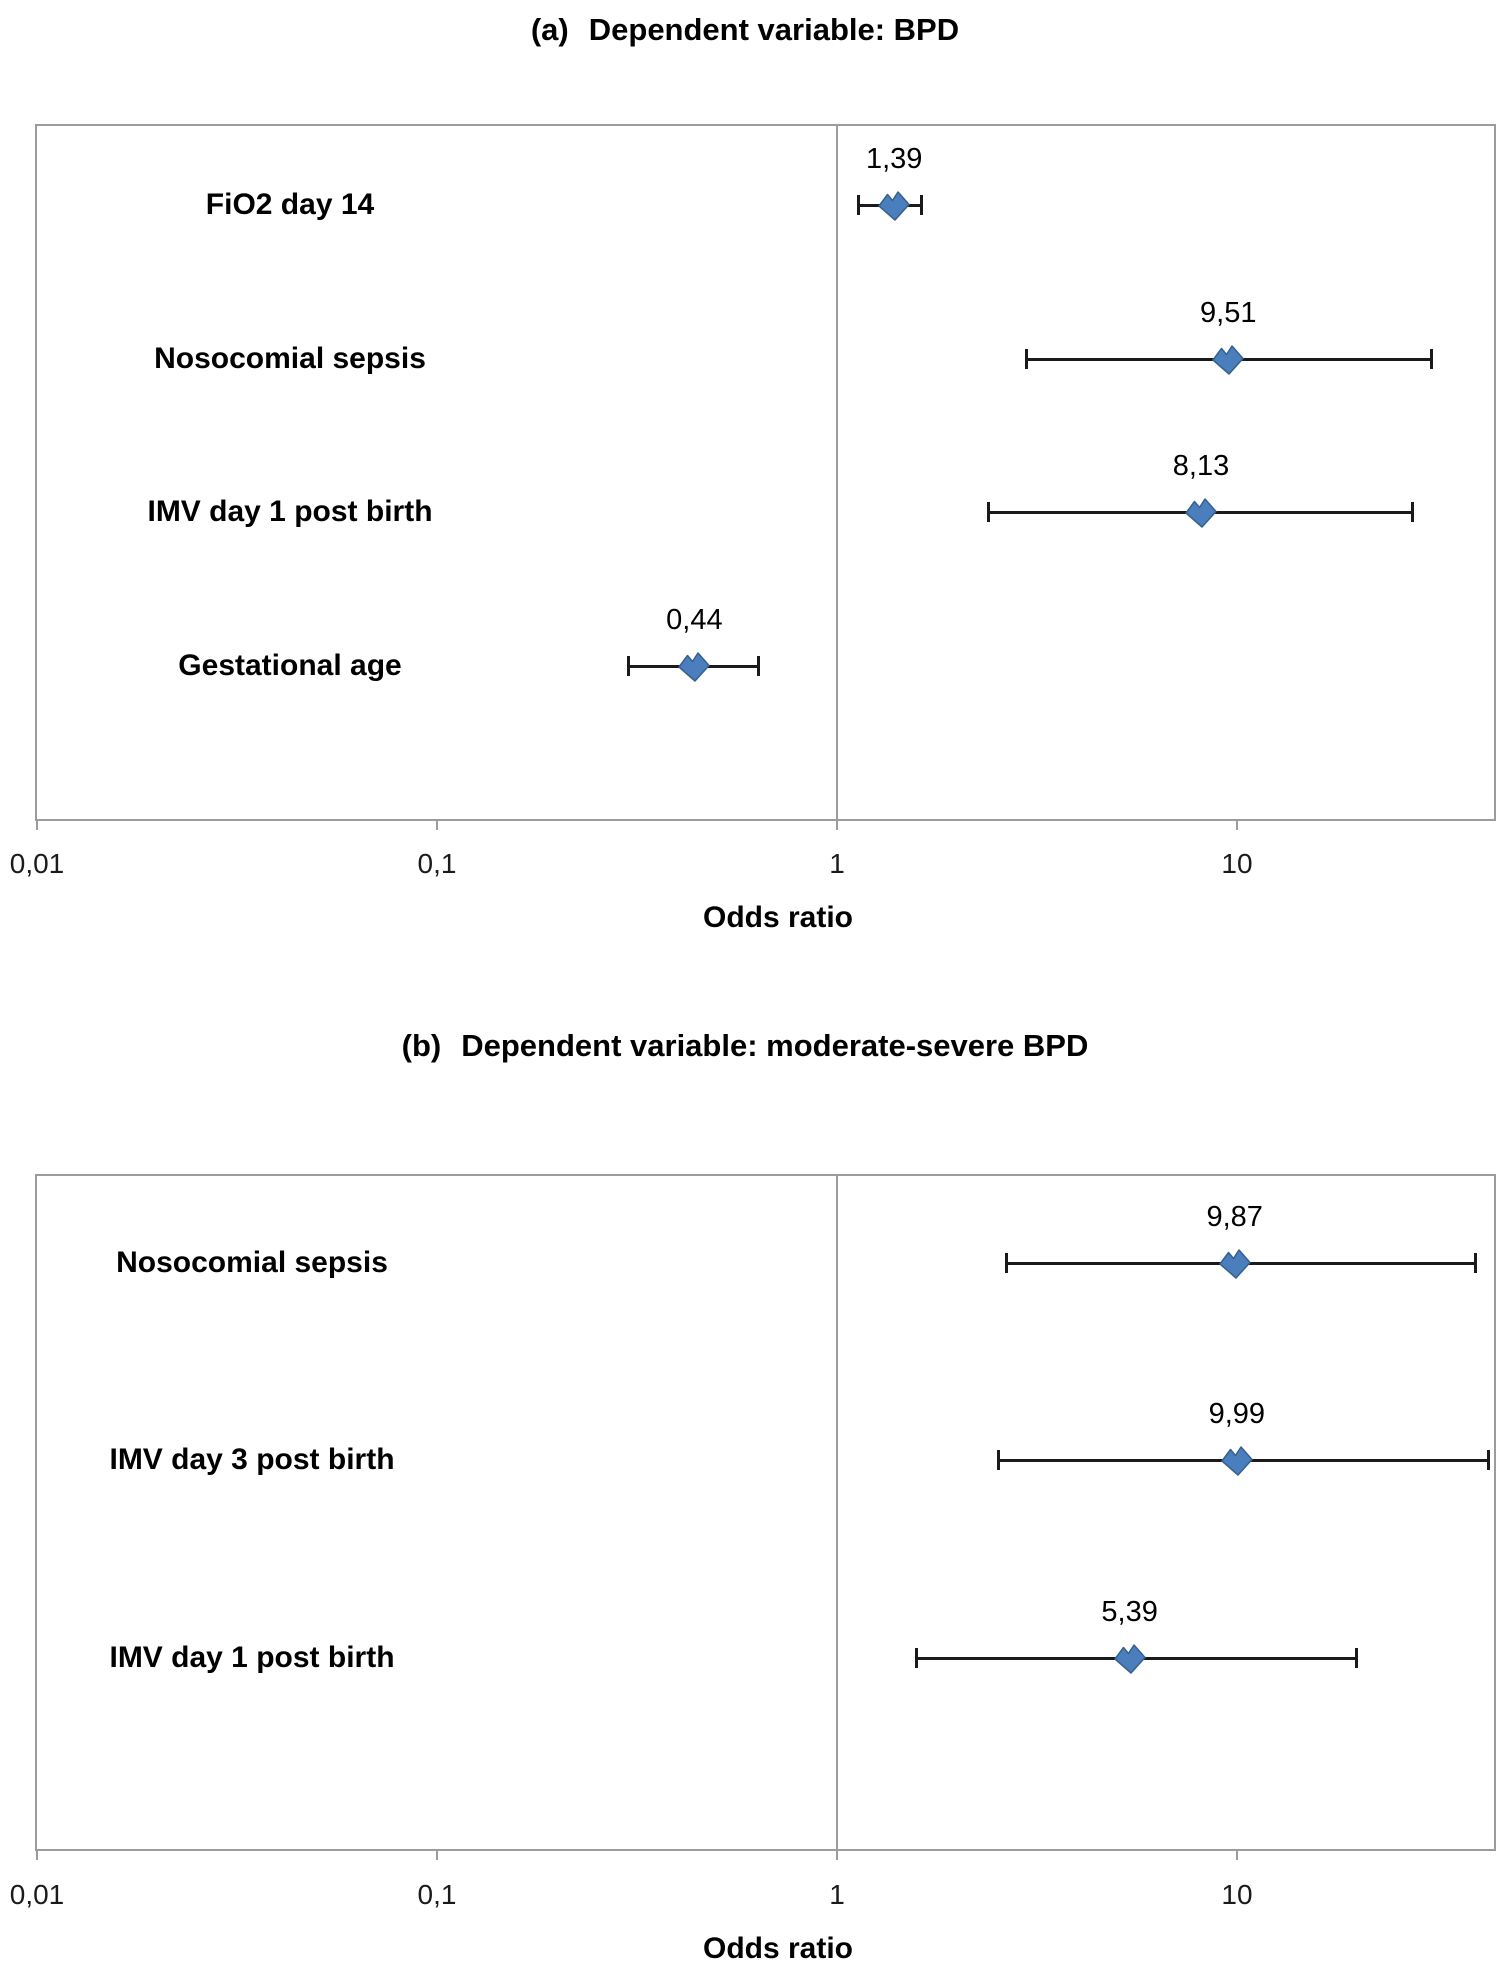  Describe the element at coordinates (549, 29) in the screenshot. I see `panel-a-title-prefix: (a)` at that location.